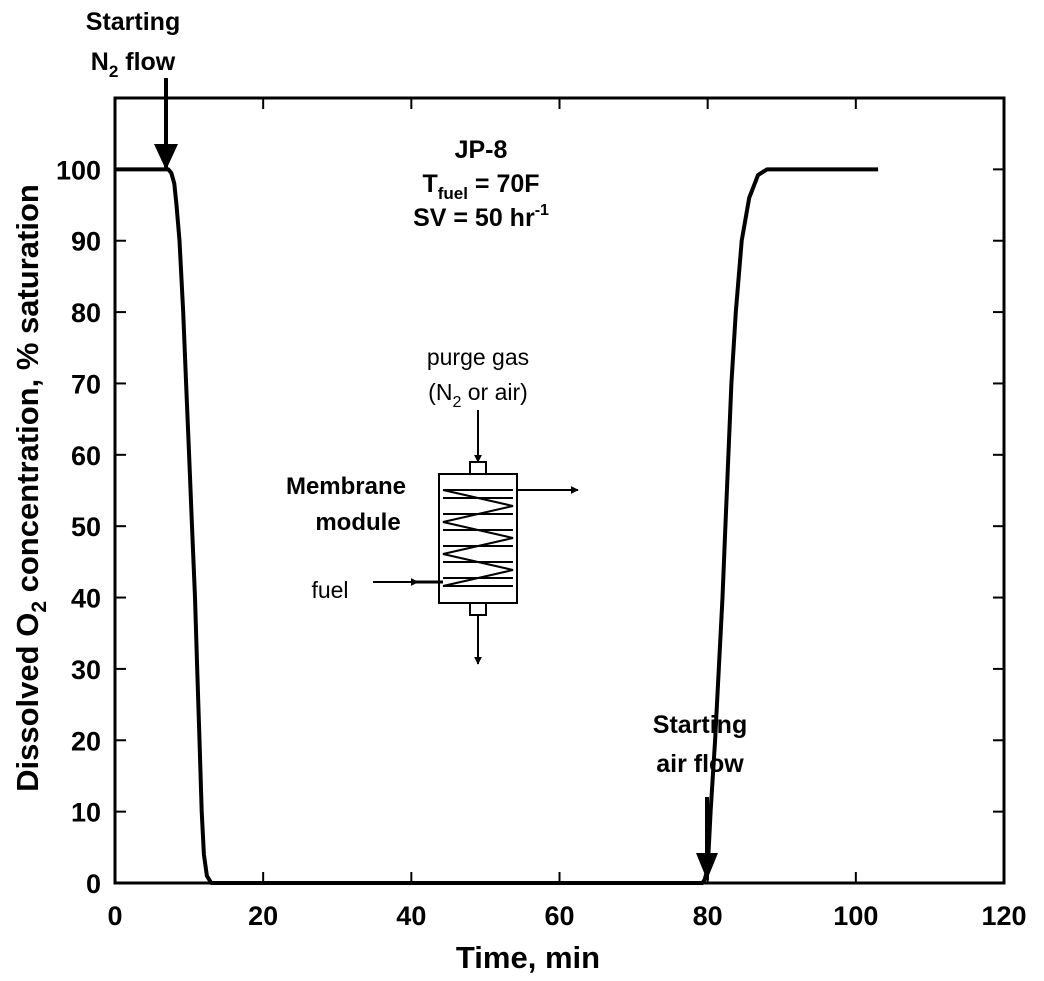 This screenshot has width=1044, height=981. Describe the element at coordinates (481, 217) in the screenshot. I see `space-velocity: SV = 50 hr-1` at that location.